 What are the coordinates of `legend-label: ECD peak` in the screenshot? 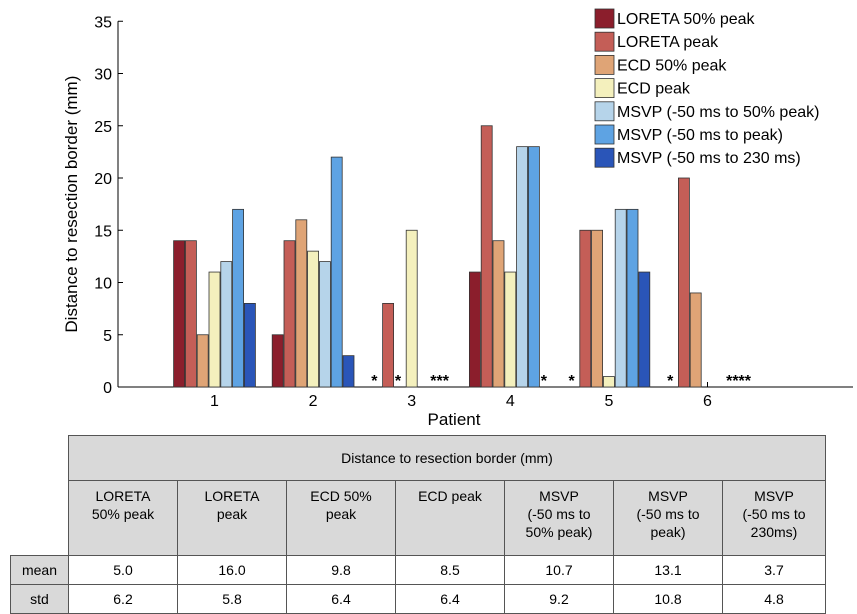 It's located at (654, 89).